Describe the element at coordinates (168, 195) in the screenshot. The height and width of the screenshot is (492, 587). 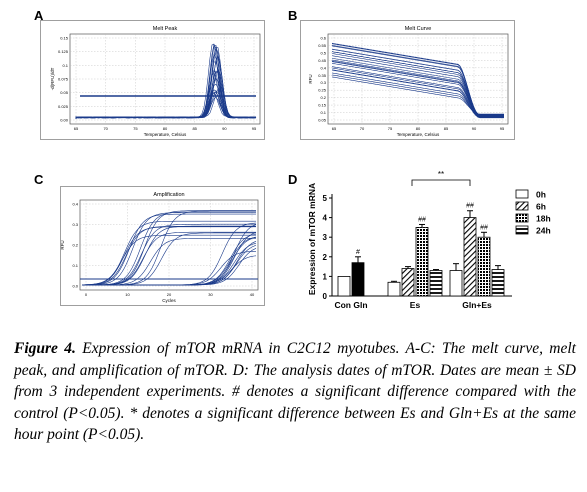
I see `plot-title: Amplification` at that location.